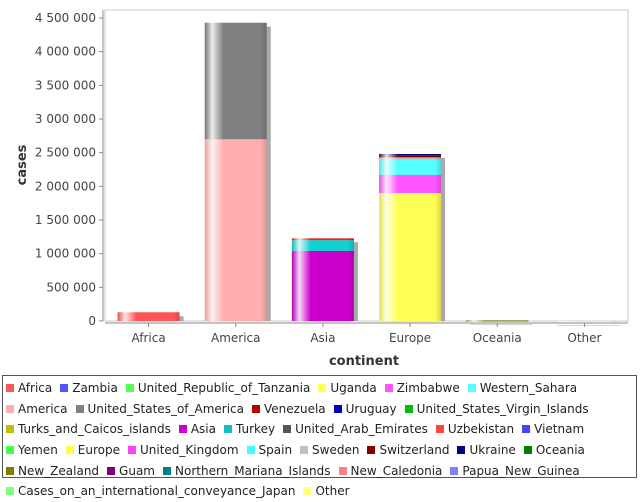  I want to click on legend-item: United_States_Virgin_Islands, so click(496, 409).